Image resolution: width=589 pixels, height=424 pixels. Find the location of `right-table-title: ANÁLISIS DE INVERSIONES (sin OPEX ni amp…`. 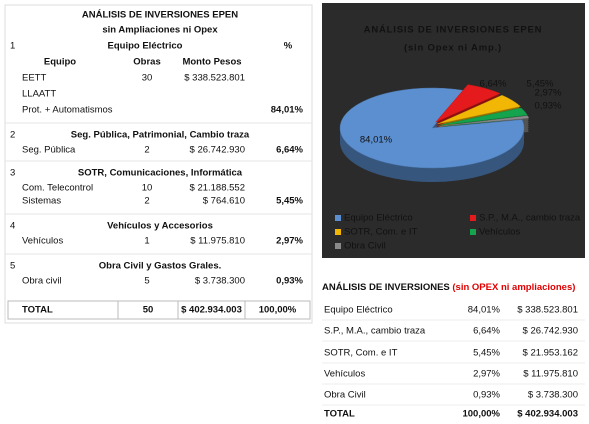

right-table-title: ANÁLISIS DE INVERSIONES (sin OPEX ni amp… is located at coordinates (448, 287).